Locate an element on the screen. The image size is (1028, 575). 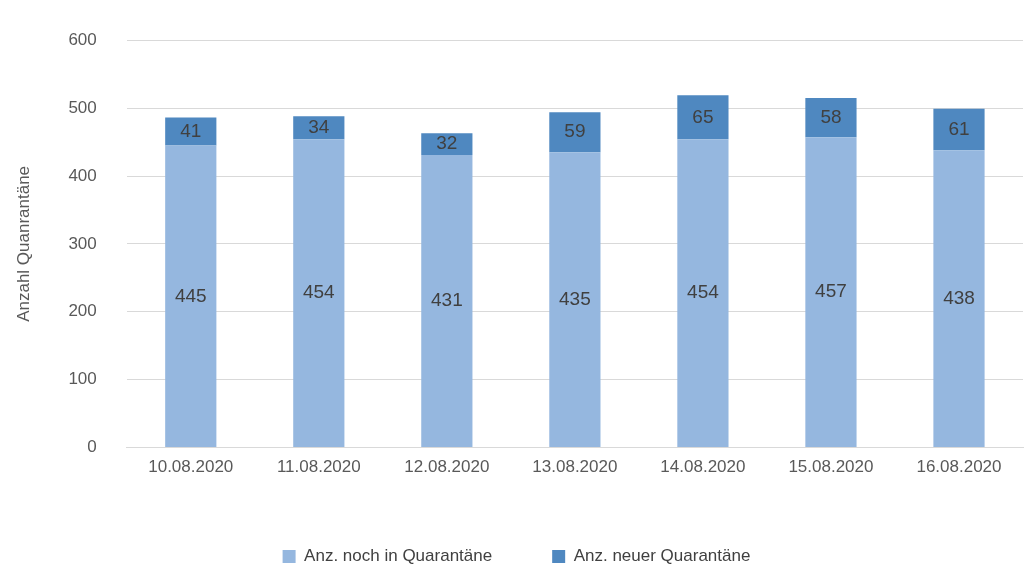
y-tick-label: 500 is located at coordinates (82, 107).